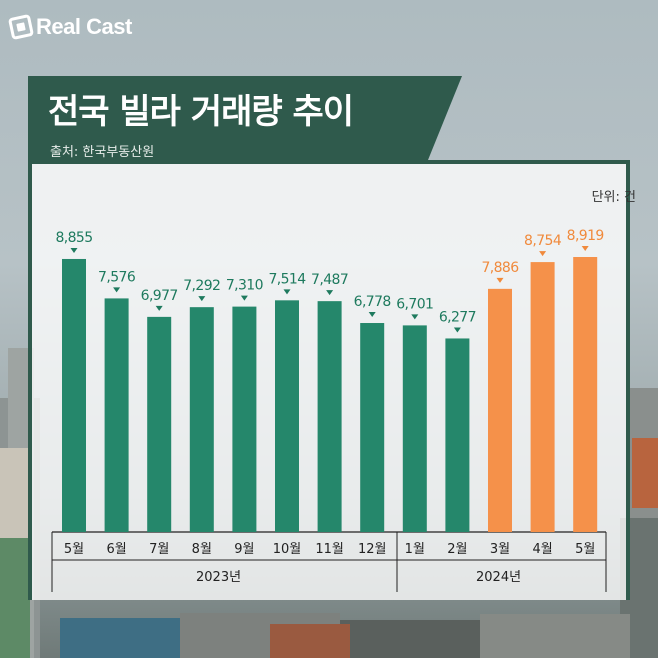 Image resolution: width=658 pixels, height=658 pixels. Describe the element at coordinates (159, 296) in the screenshot. I see `value-label-3: 6,977` at that location.